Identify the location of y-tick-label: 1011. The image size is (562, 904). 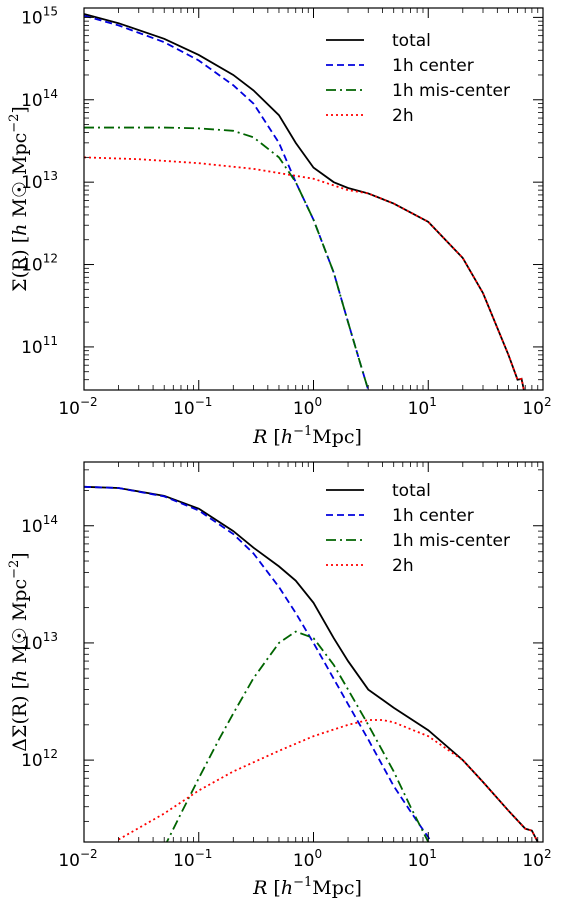
(39, 346).